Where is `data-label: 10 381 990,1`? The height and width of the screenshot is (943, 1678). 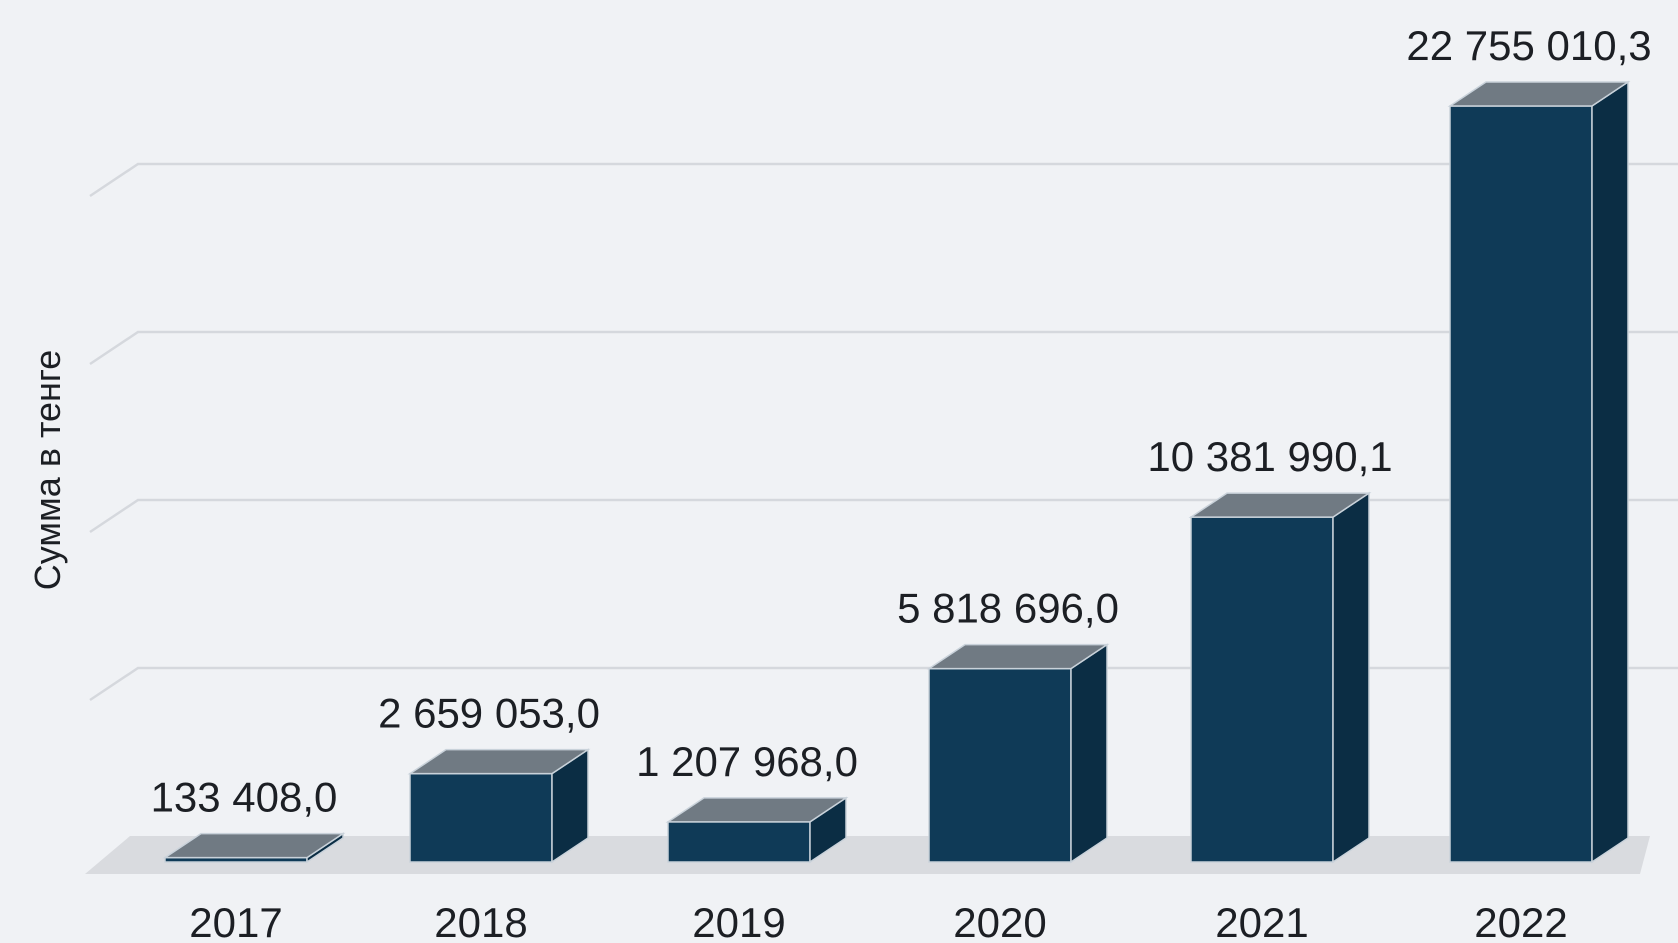
data-label: 10 381 990,1 is located at coordinates (1269, 456).